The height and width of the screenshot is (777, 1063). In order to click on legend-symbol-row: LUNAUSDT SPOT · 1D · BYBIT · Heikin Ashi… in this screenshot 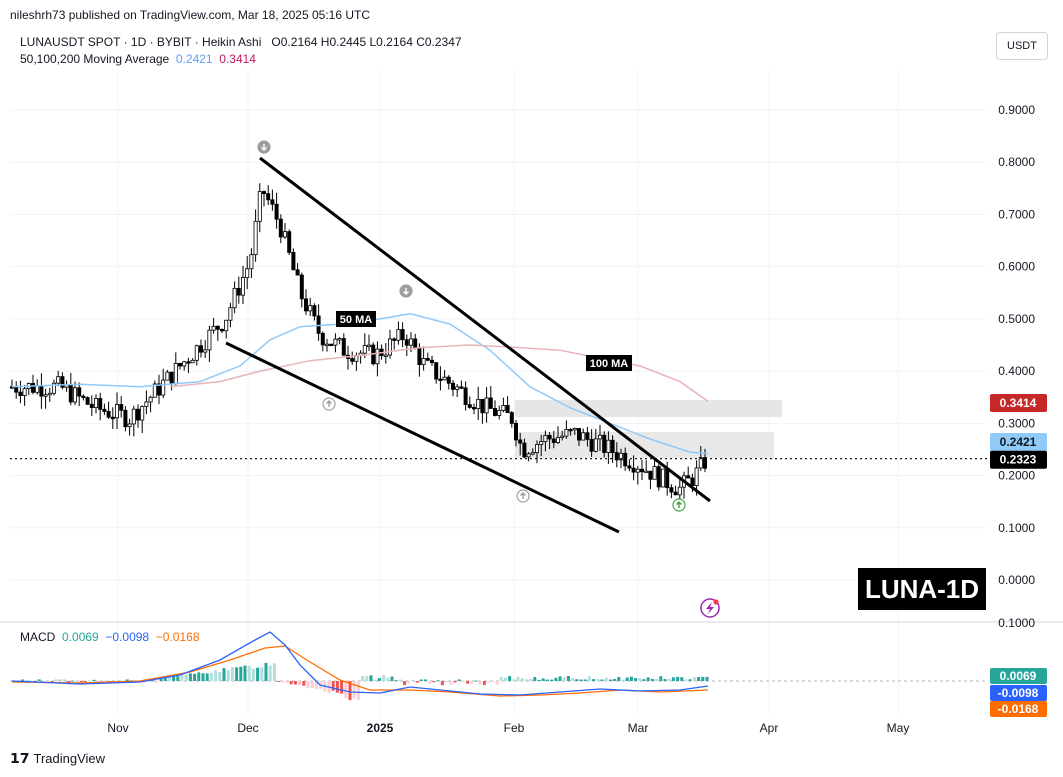, I will do `click(241, 42)`.